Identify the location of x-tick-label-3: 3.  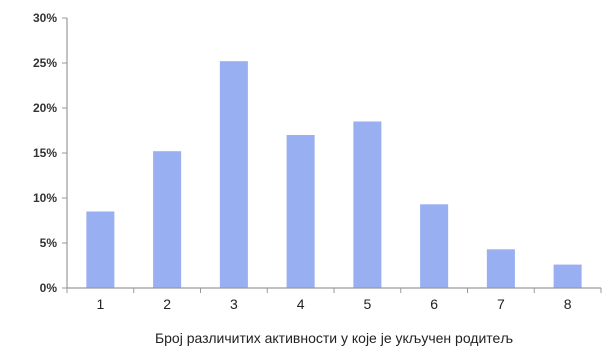
(234, 304).